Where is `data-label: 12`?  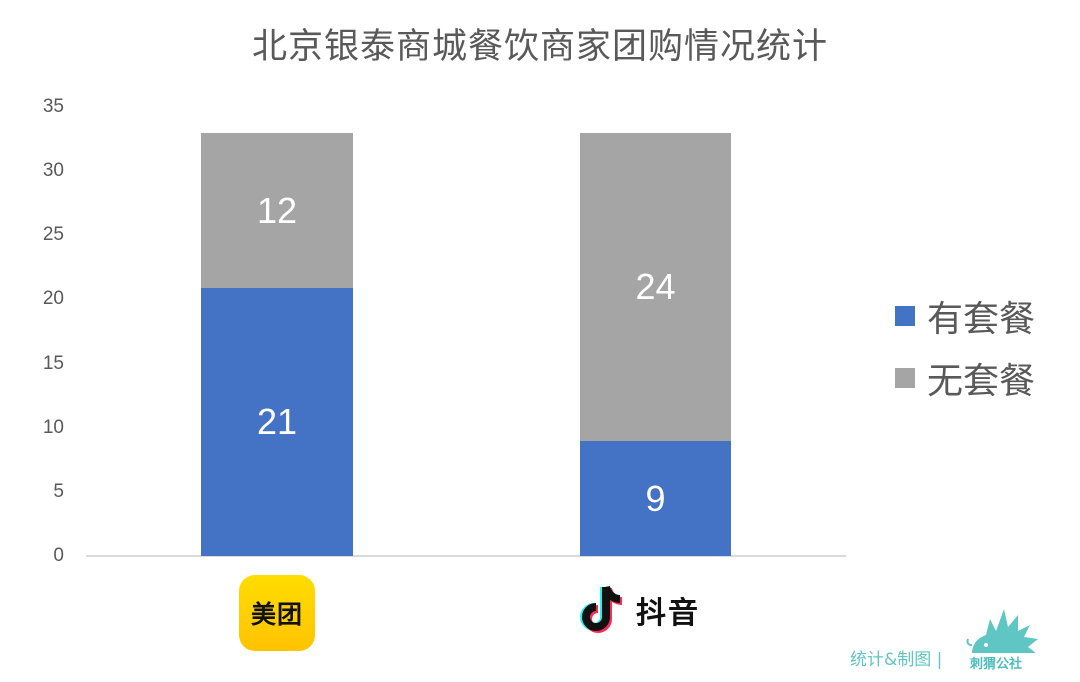 data-label: 12 is located at coordinates (277, 210).